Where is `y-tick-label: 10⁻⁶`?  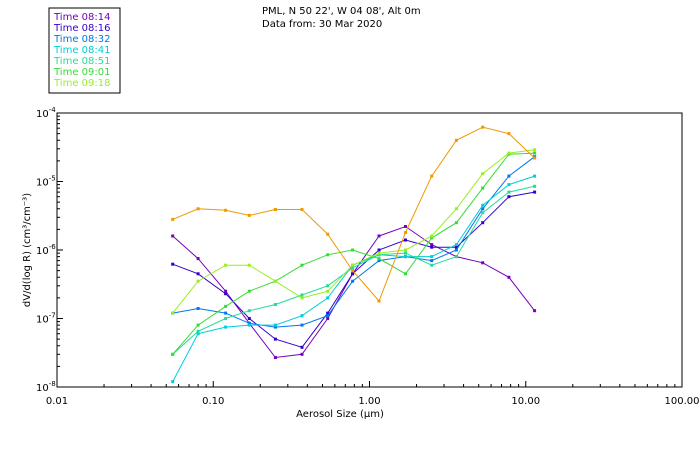
y-tick-label: 10⁻⁶ is located at coordinates (46, 250).